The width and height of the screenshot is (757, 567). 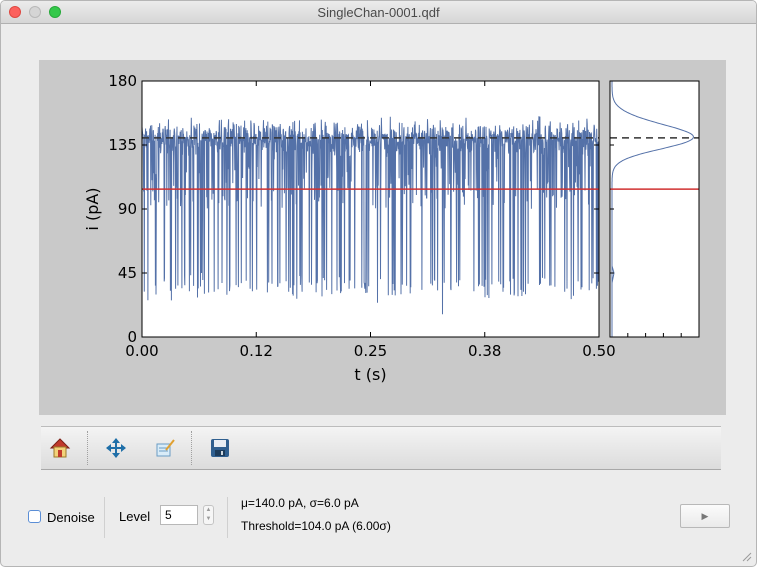 I want to click on histogram-axes, so click(x=654, y=209).